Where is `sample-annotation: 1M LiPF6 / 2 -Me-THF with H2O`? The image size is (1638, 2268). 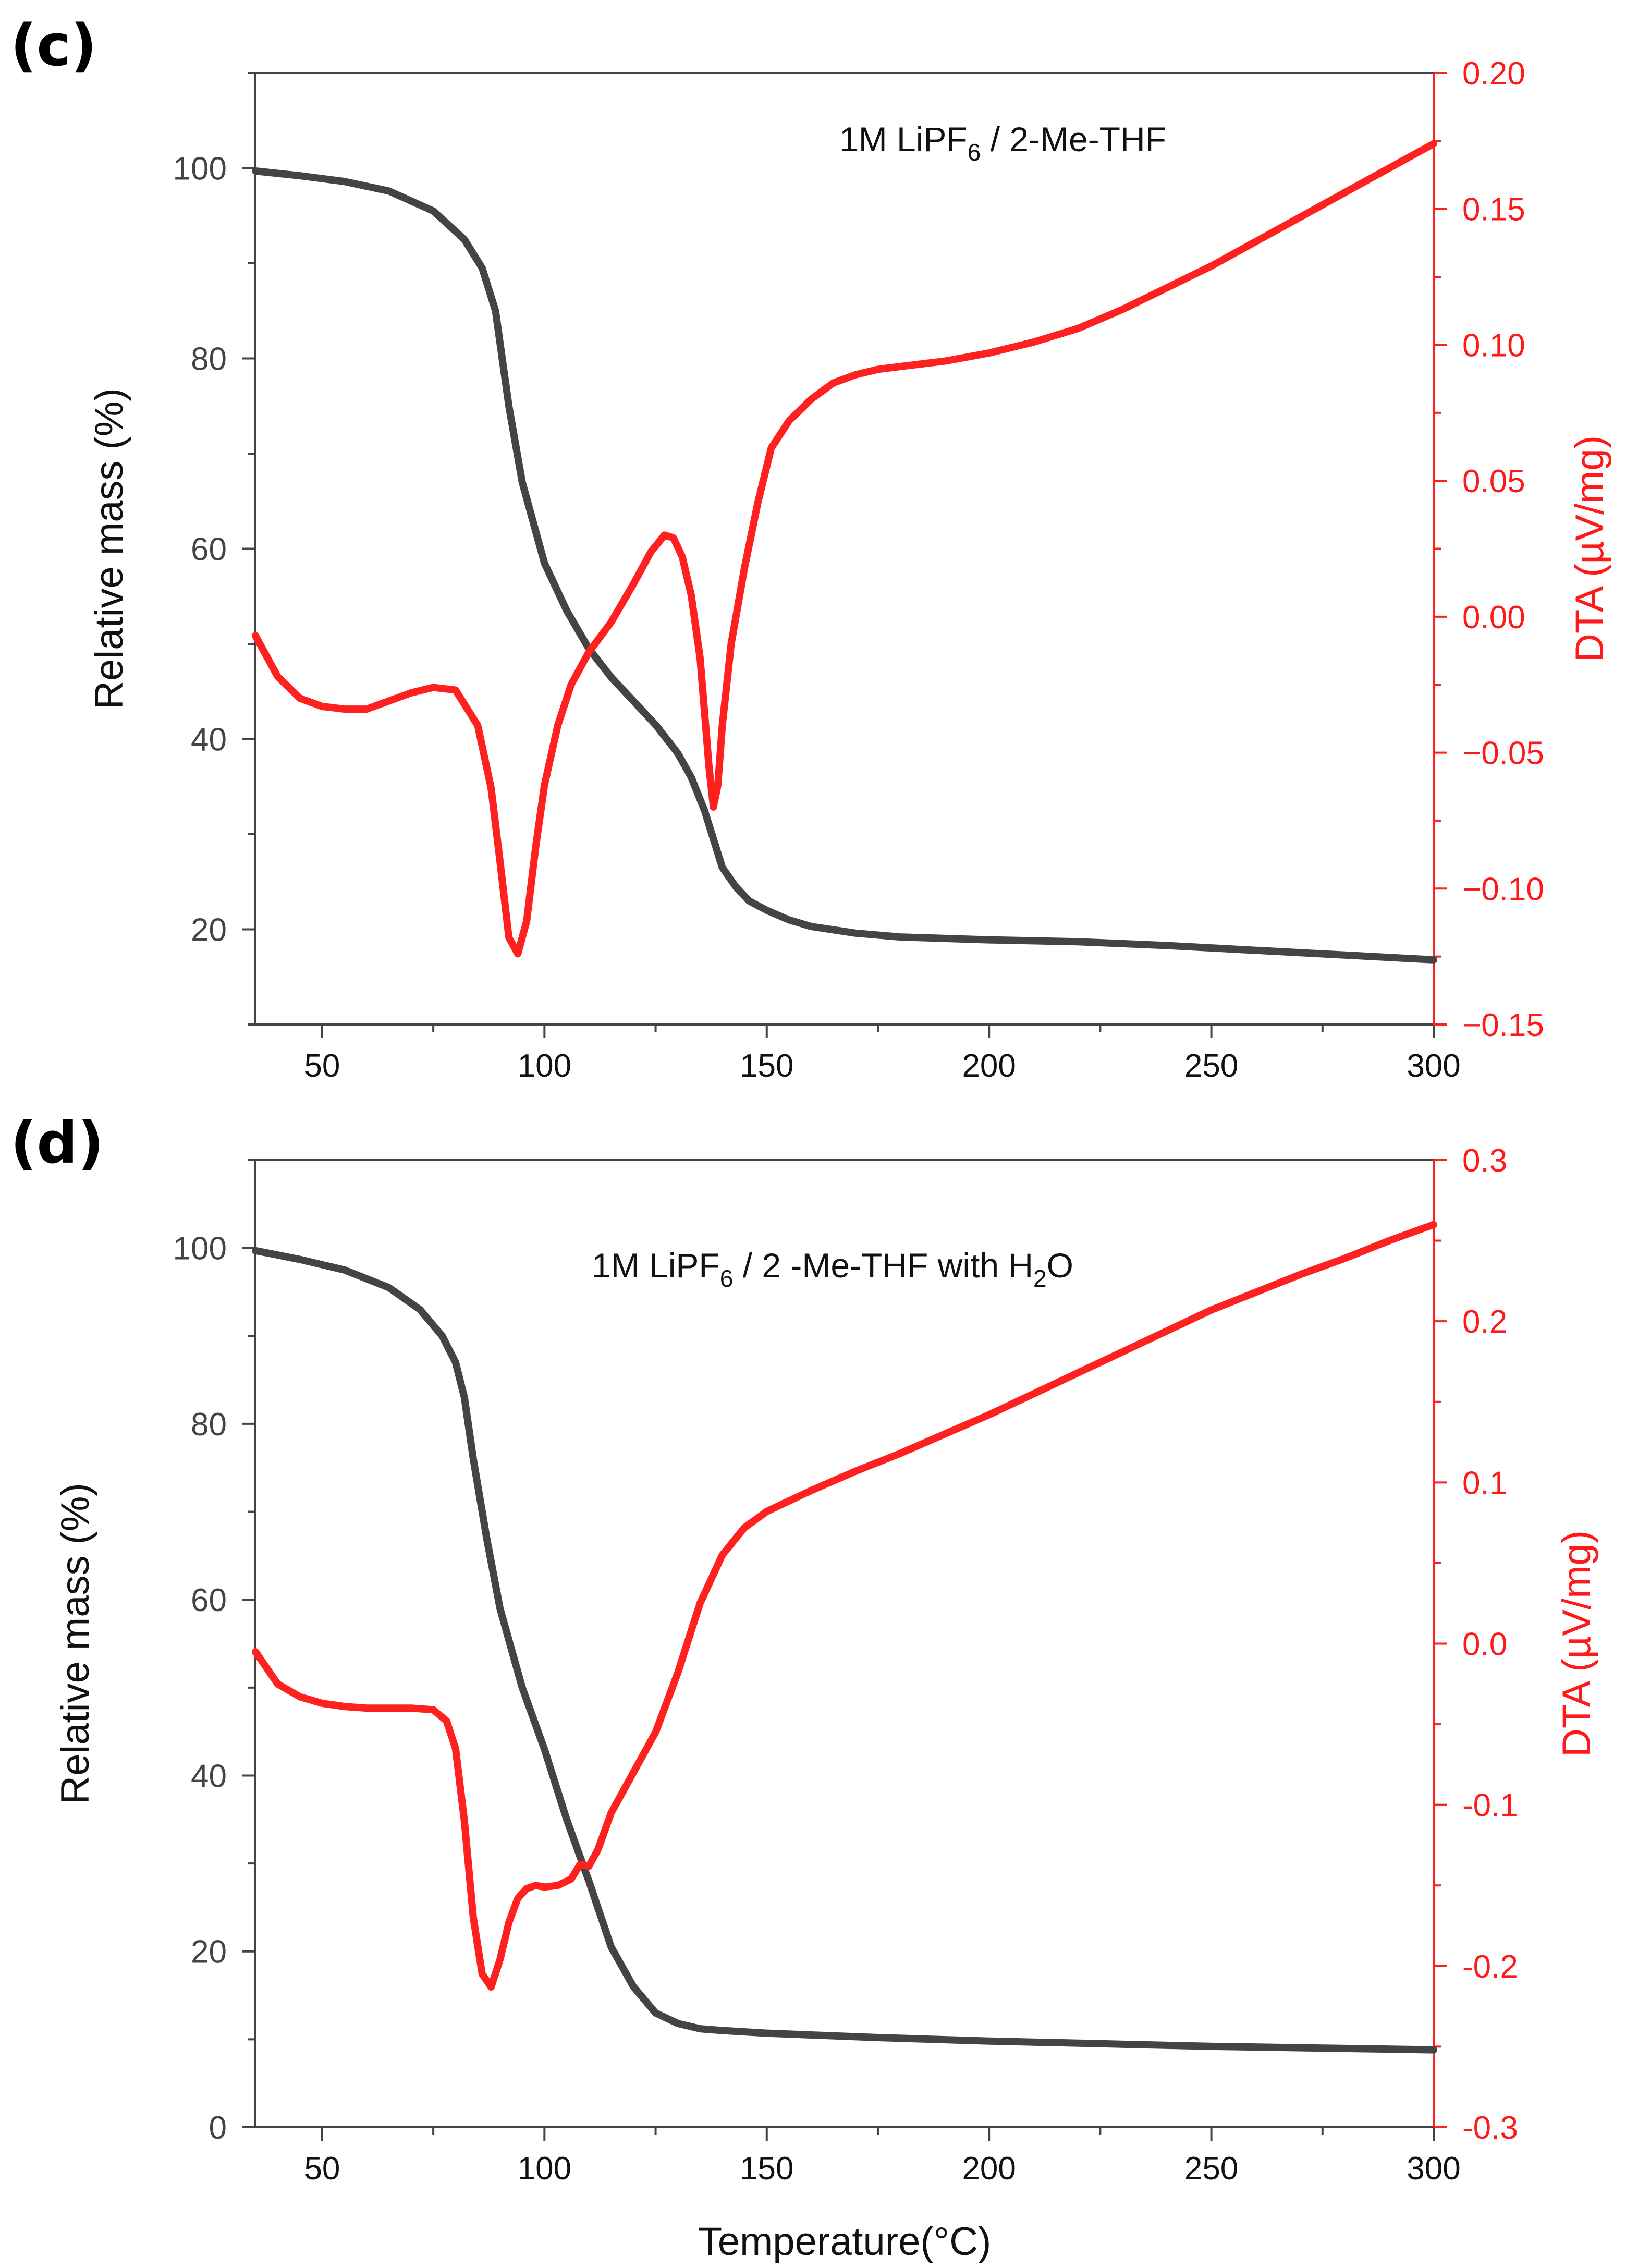 sample-annotation: 1M LiPF6 / 2 -Me-THF with H2O is located at coordinates (833, 1269).